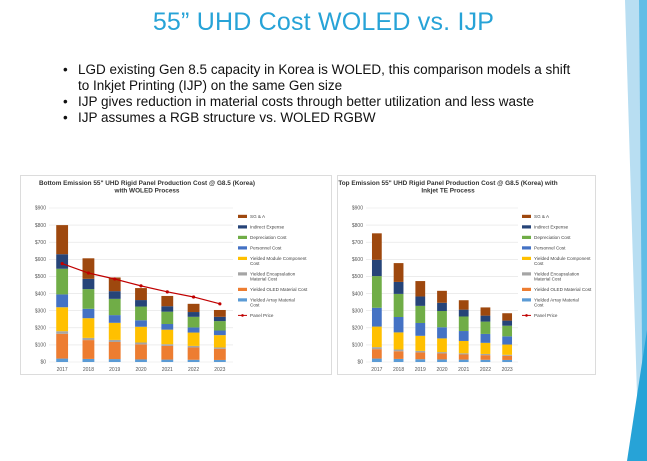 This screenshot has width=647, height=461. What do you see at coordinates (273, 274) in the screenshot?
I see `legend-label-line: Yielded Encapsulation` at bounding box center [273, 274].